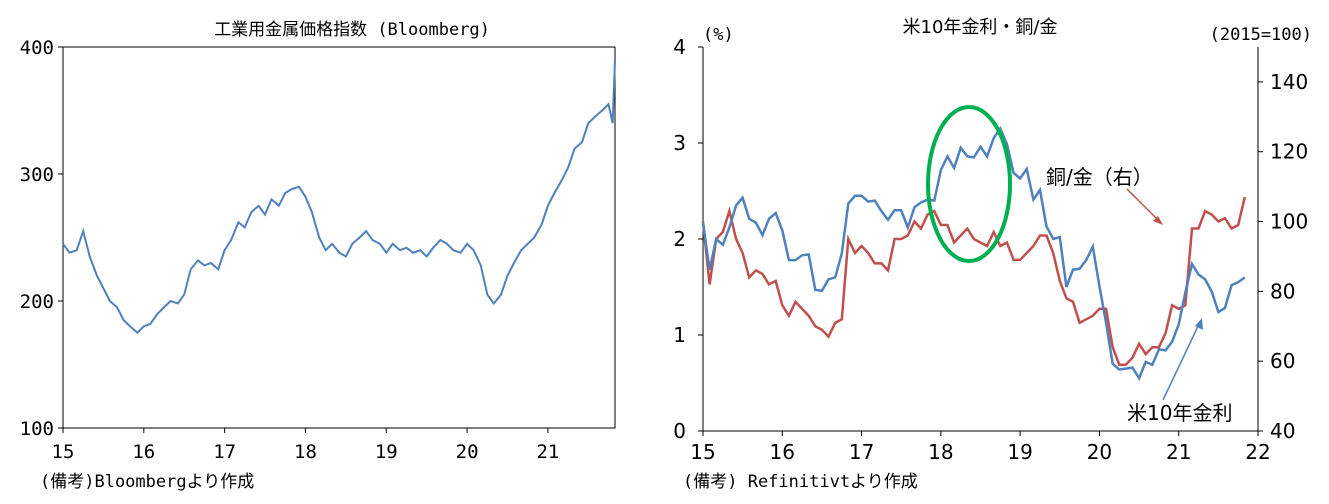 The height and width of the screenshot is (504, 1329). I want to click on right-x-ticks: 15 16 17 18 19 20 21 22, so click(980, 447).